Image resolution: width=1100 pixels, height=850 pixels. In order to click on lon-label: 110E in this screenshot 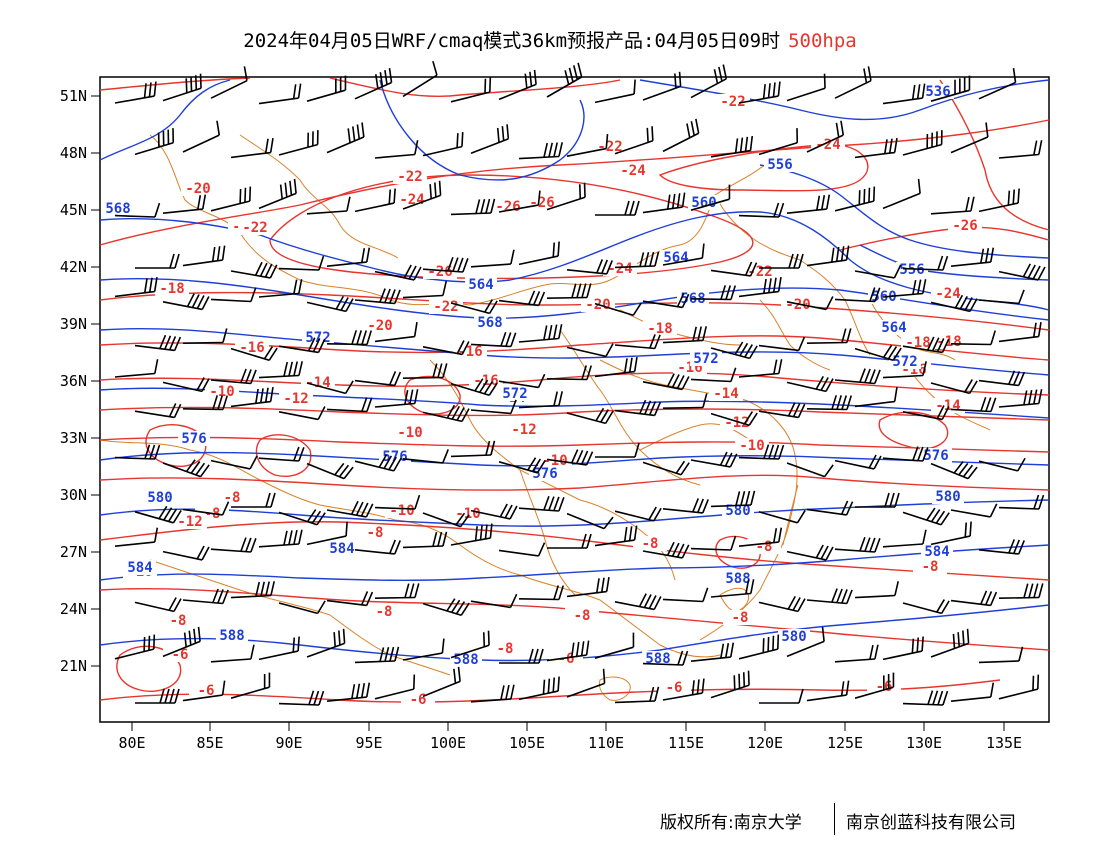, I will do `click(606, 743)`.